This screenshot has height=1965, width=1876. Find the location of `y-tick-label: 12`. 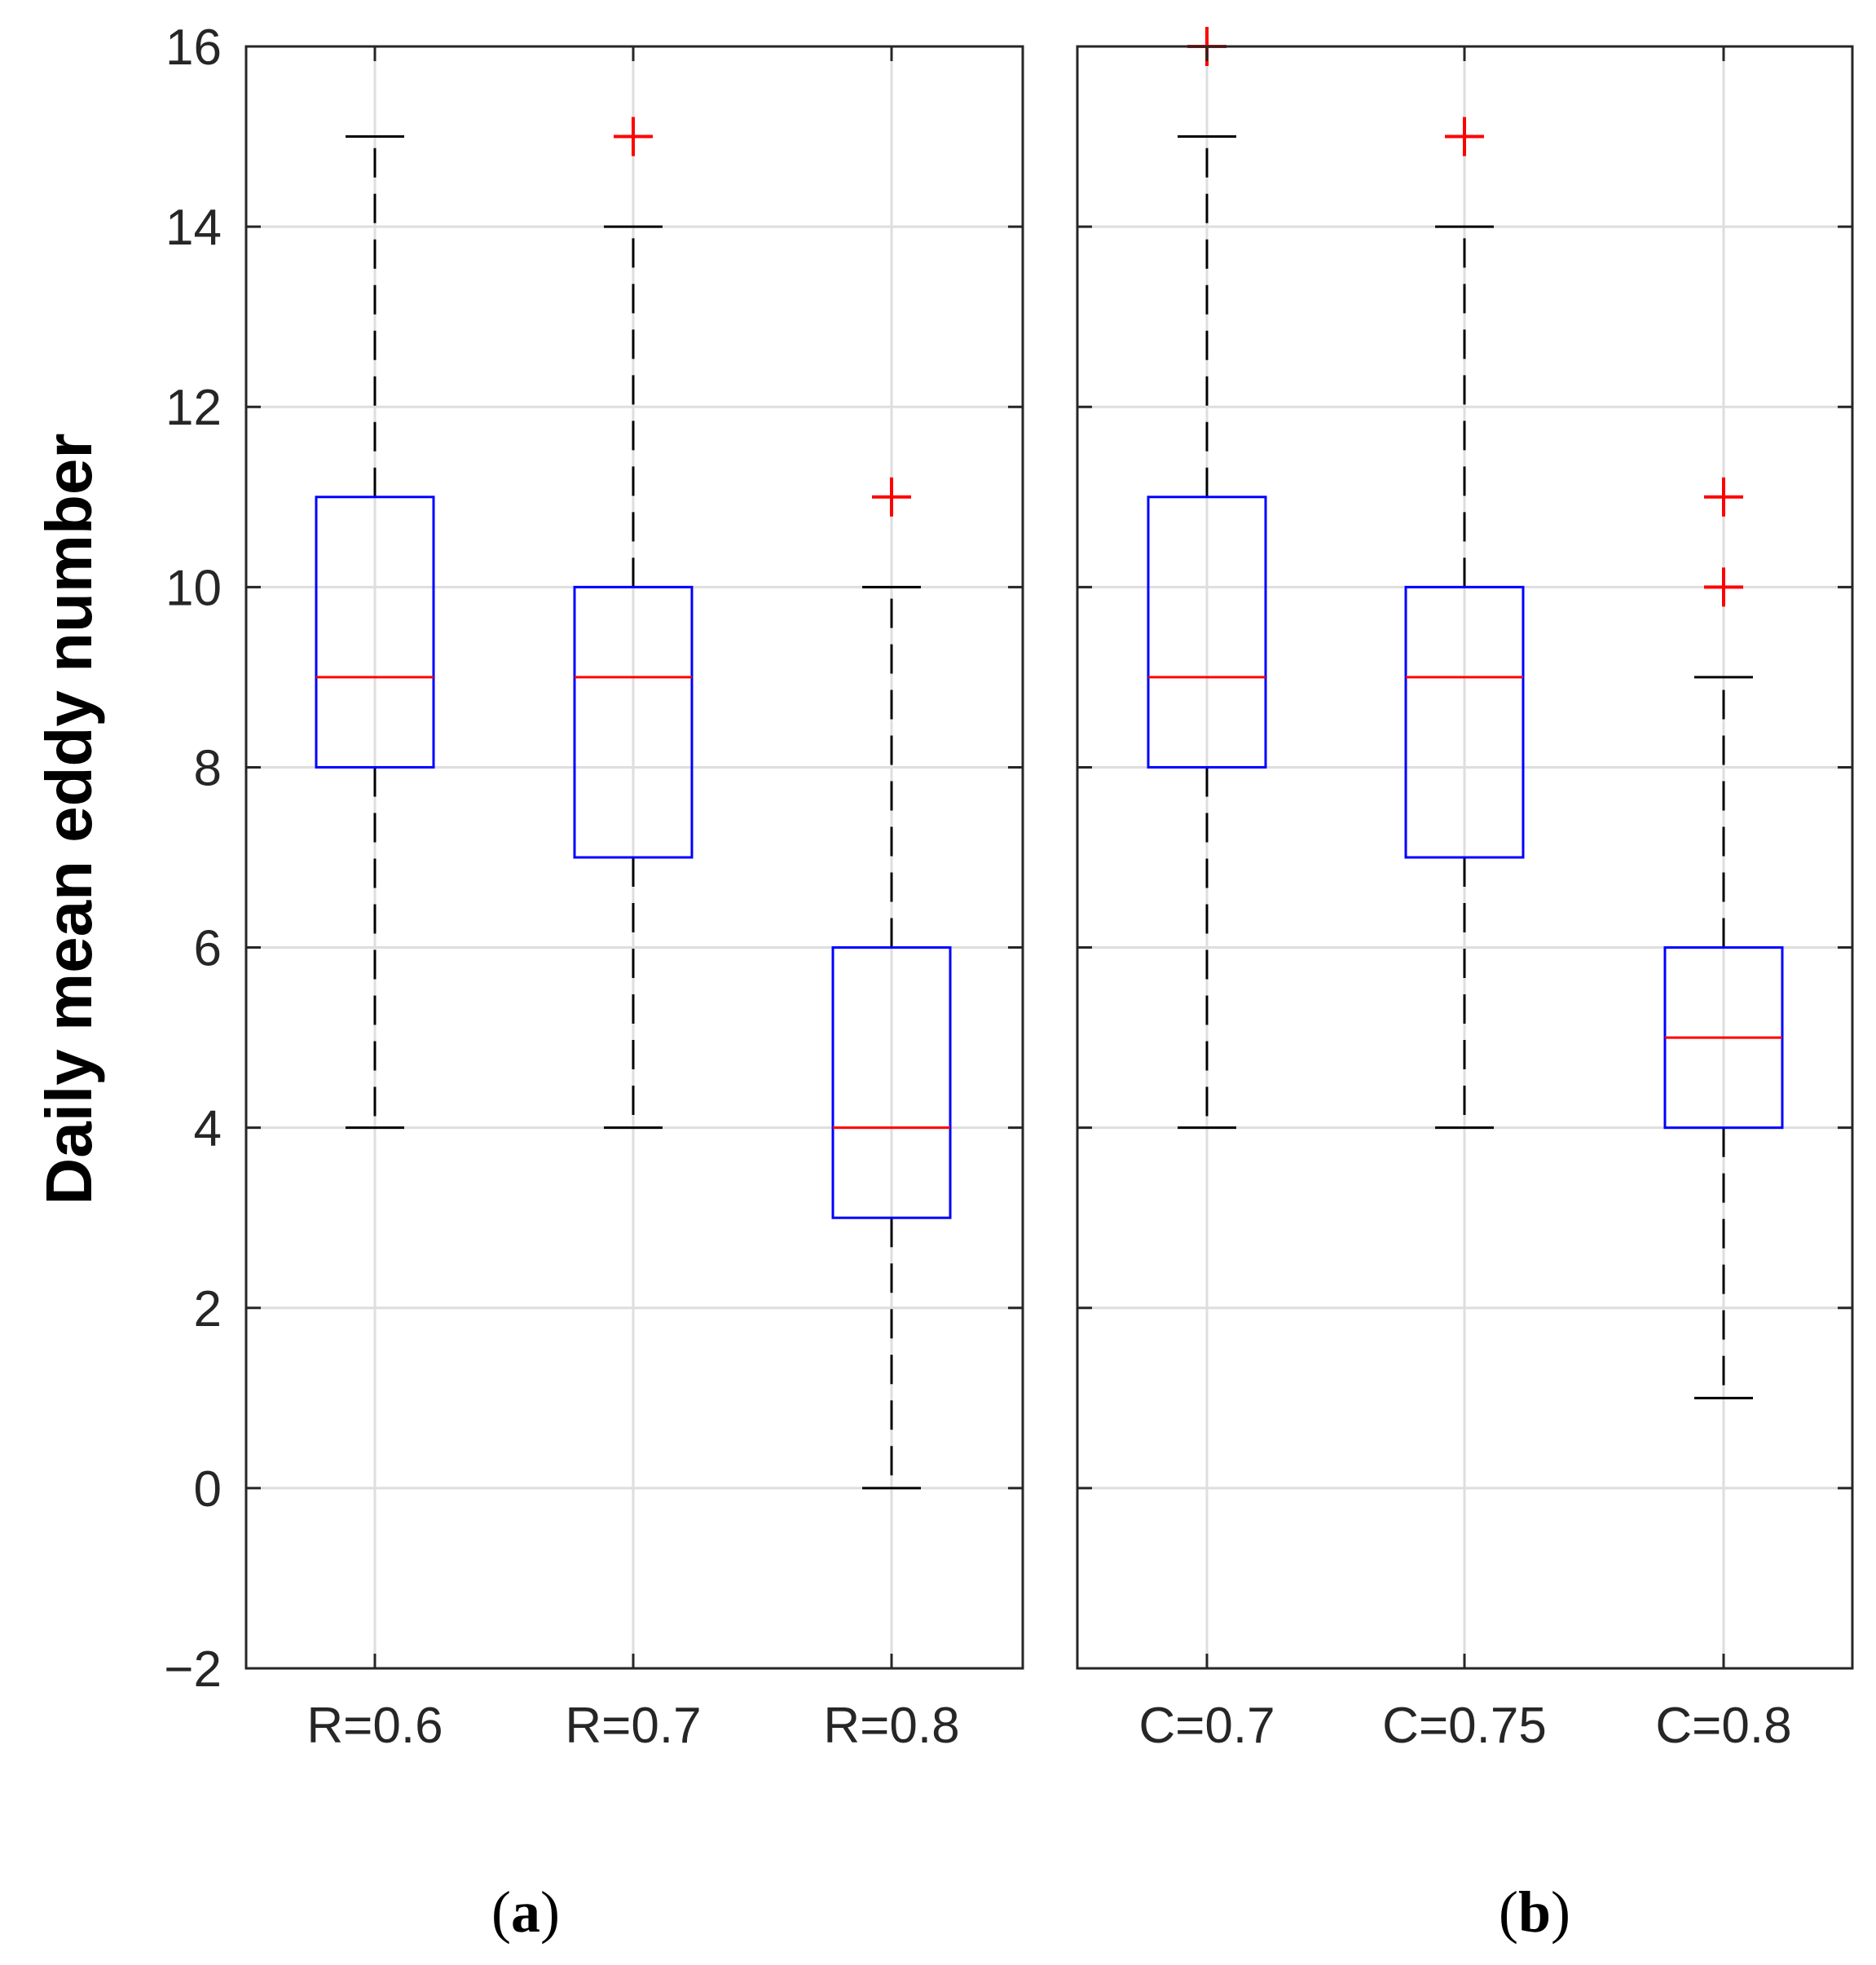

y-tick-label: 12 is located at coordinates (193, 408).